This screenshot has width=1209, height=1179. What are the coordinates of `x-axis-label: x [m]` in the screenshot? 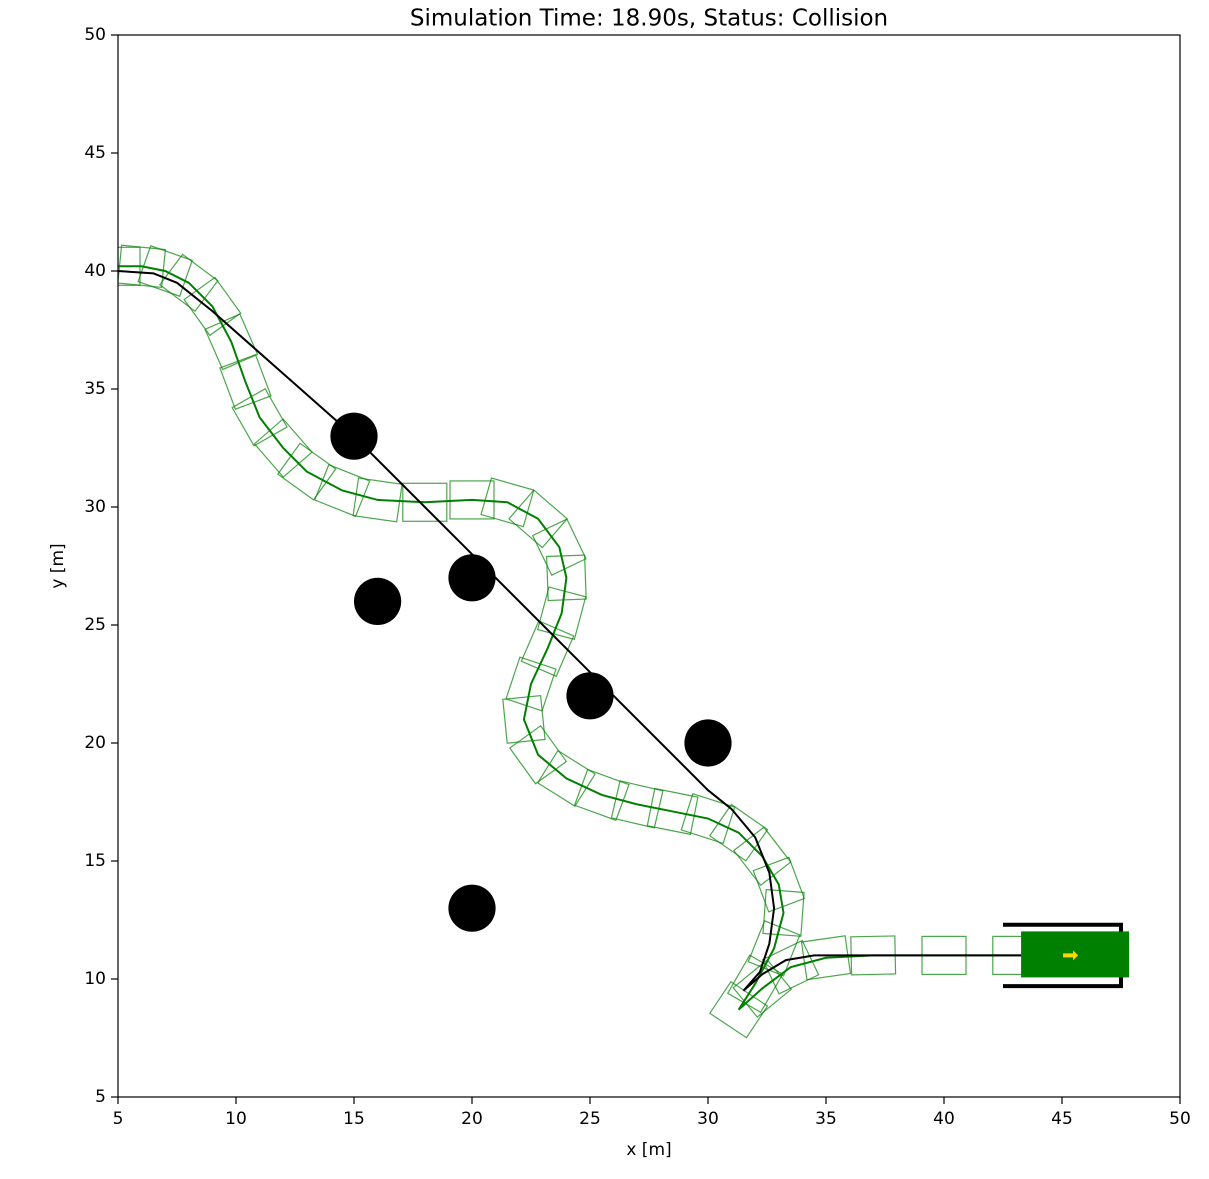 It's located at (648, 1150).